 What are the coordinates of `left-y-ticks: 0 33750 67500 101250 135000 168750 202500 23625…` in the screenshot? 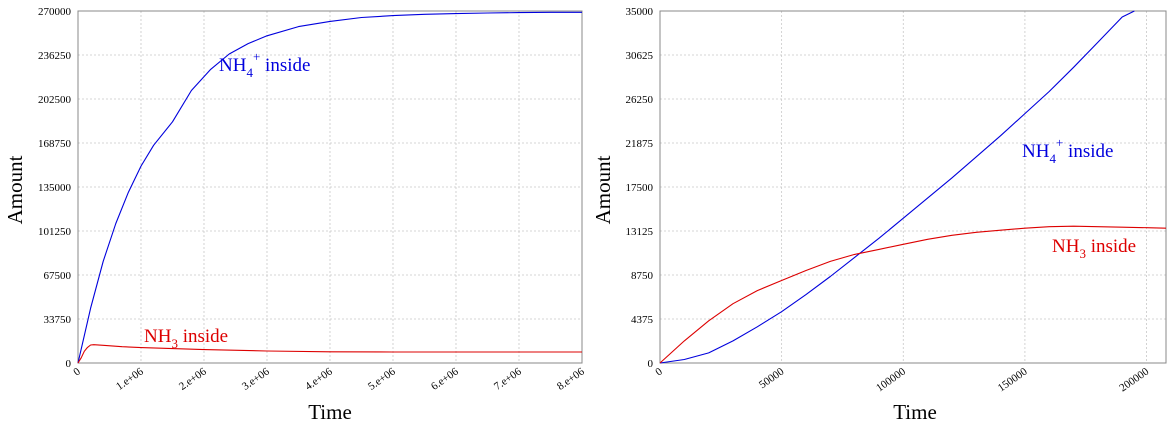 It's located at (55, 188).